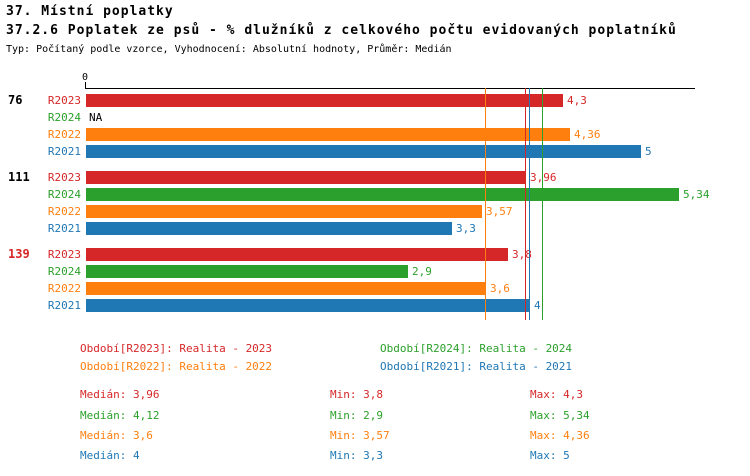 The width and height of the screenshot is (750, 476). Describe the element at coordinates (476, 366) in the screenshot. I see `legend-item-r2021: Období[R2021]: Realita - 2021` at that location.